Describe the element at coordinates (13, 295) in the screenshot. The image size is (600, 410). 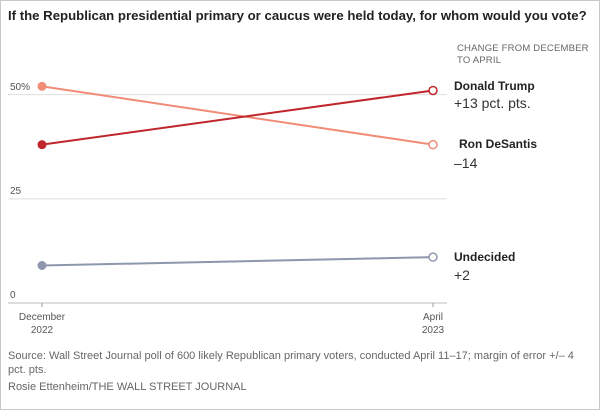
I see `y-tick-label-0: 0` at that location.